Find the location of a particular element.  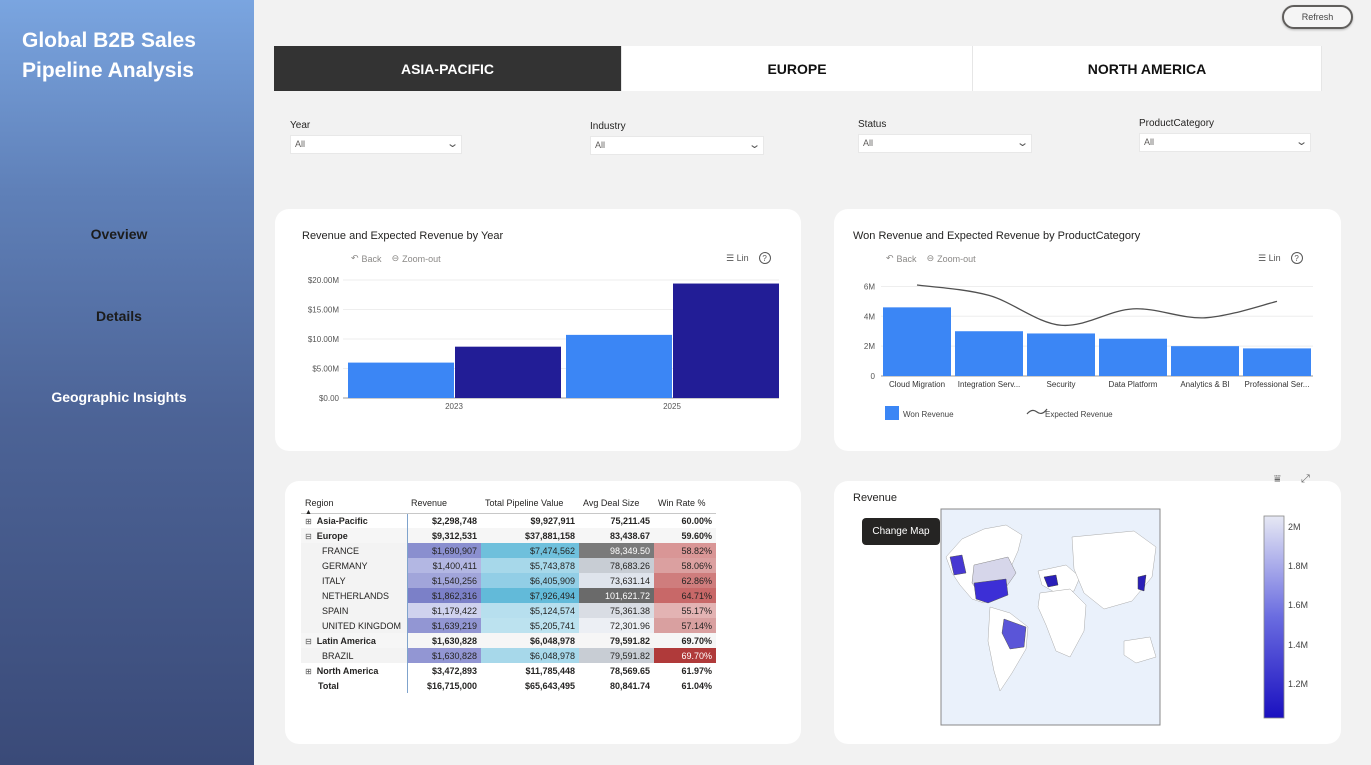

chart-toolbar: ↶ Back ⊖ Zoom-out is located at coordinates (931, 258).